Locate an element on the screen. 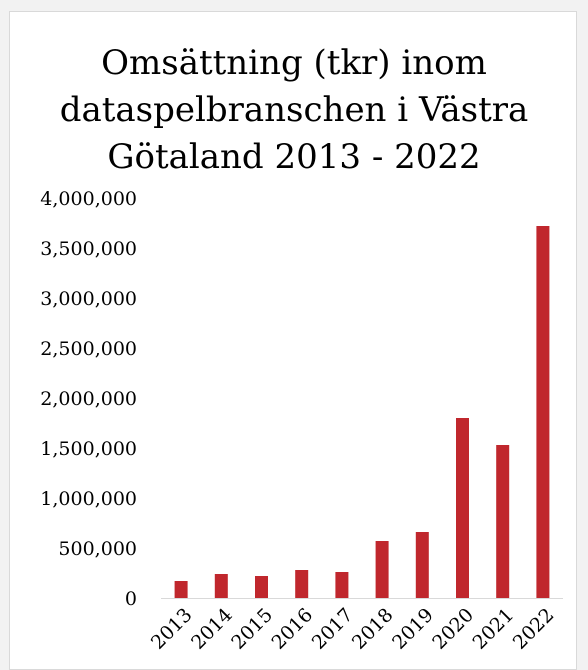  x-tick-label: 2013 is located at coordinates (172, 629).